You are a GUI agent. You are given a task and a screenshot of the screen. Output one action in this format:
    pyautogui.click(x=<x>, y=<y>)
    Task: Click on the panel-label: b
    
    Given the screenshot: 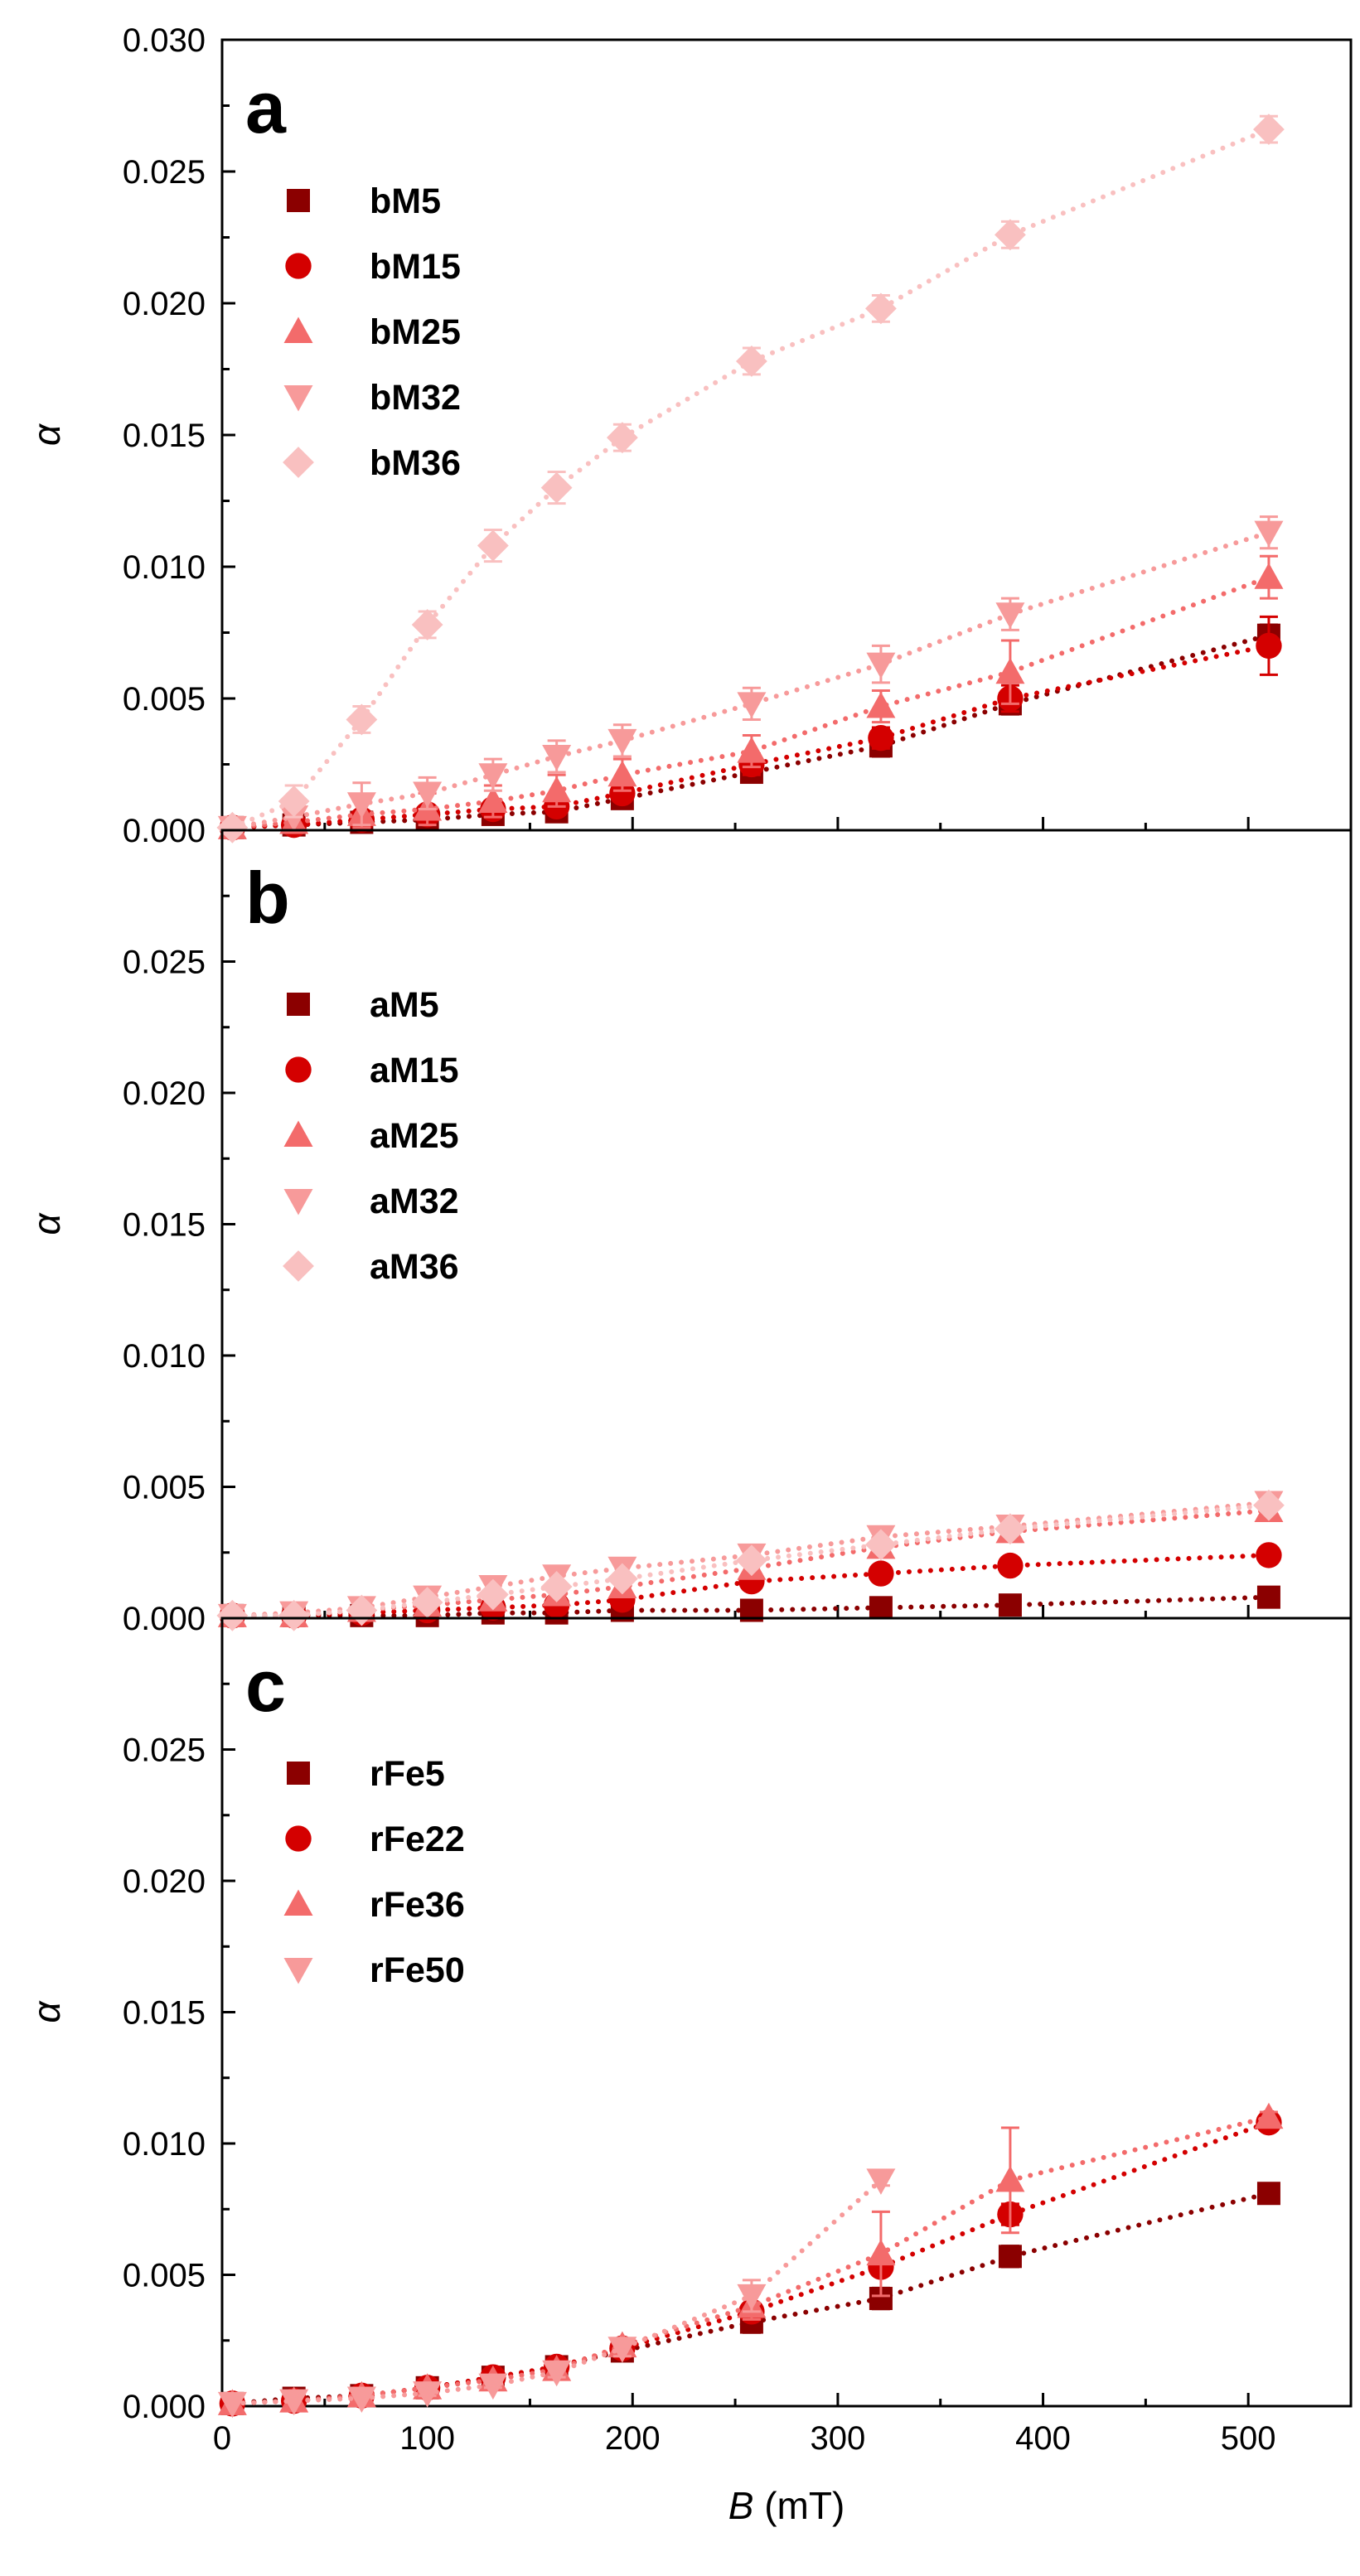 What is the action you would take?
    pyautogui.click(x=267, y=898)
    